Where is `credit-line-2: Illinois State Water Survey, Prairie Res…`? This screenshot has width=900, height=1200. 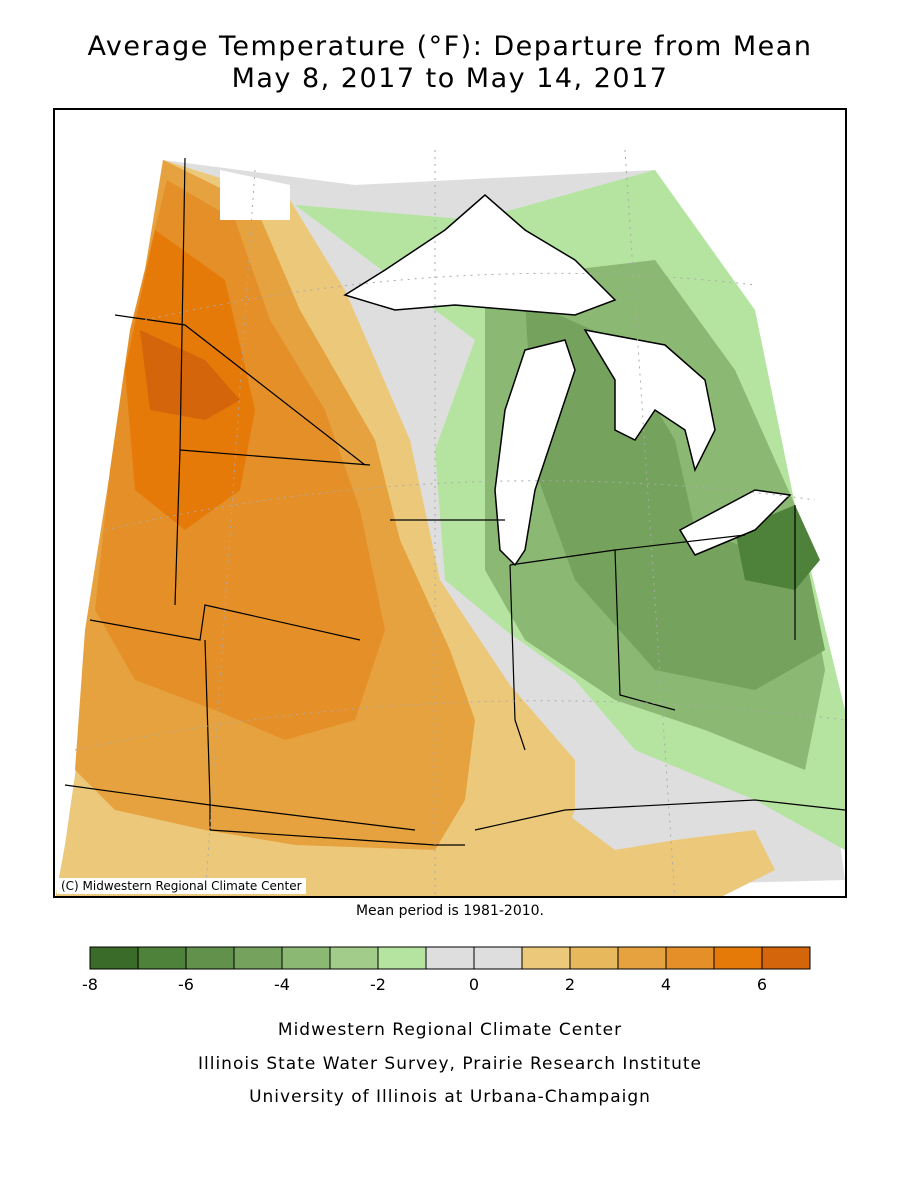
credit-line-2: Illinois State Water Survey, Prairie Res… is located at coordinates (450, 1064).